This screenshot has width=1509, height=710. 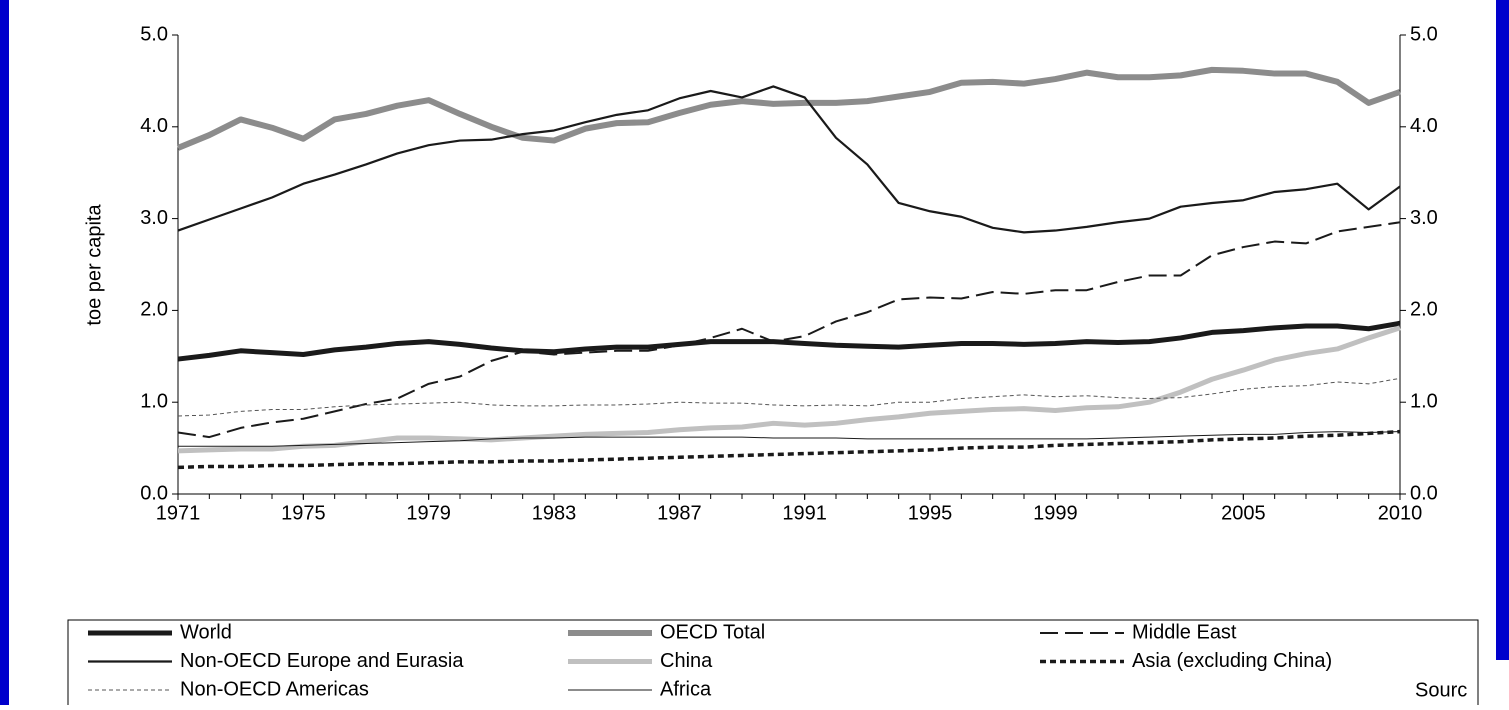 I want to click on y2-tick-label: 4.0, so click(x=1424, y=126).